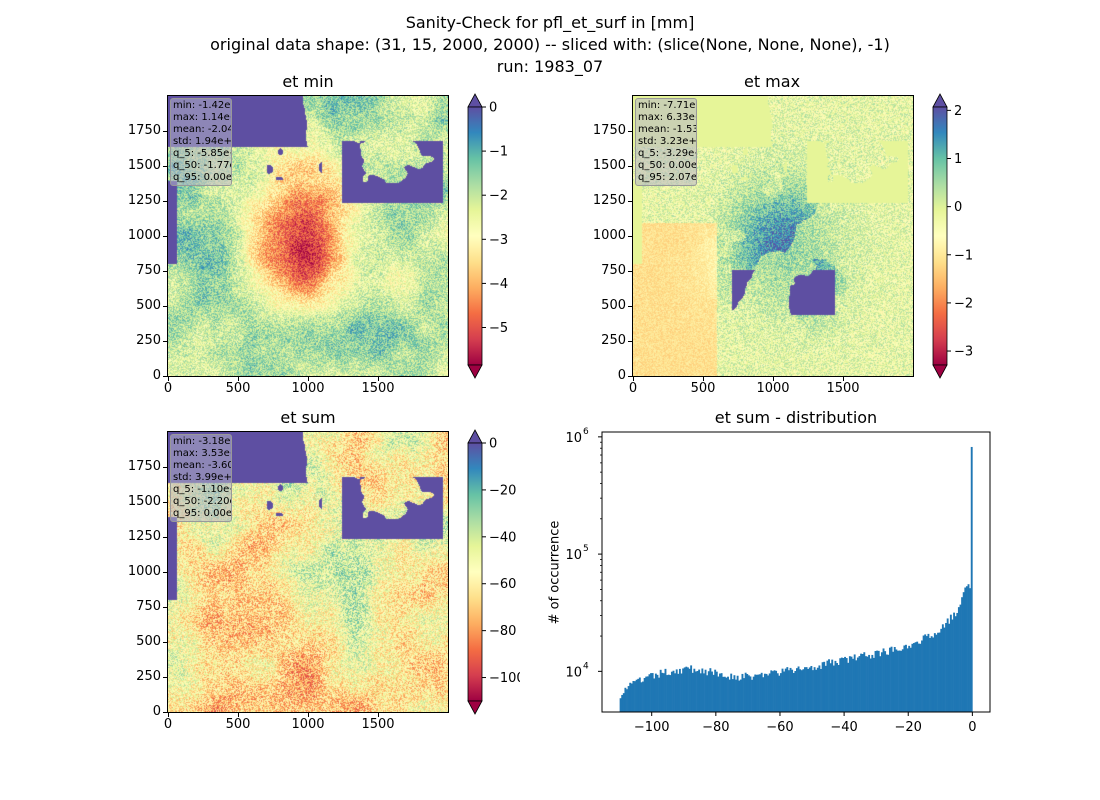  What do you see at coordinates (148, 305) in the screenshot?
I see `y-tick-label: 500` at bounding box center [148, 305].